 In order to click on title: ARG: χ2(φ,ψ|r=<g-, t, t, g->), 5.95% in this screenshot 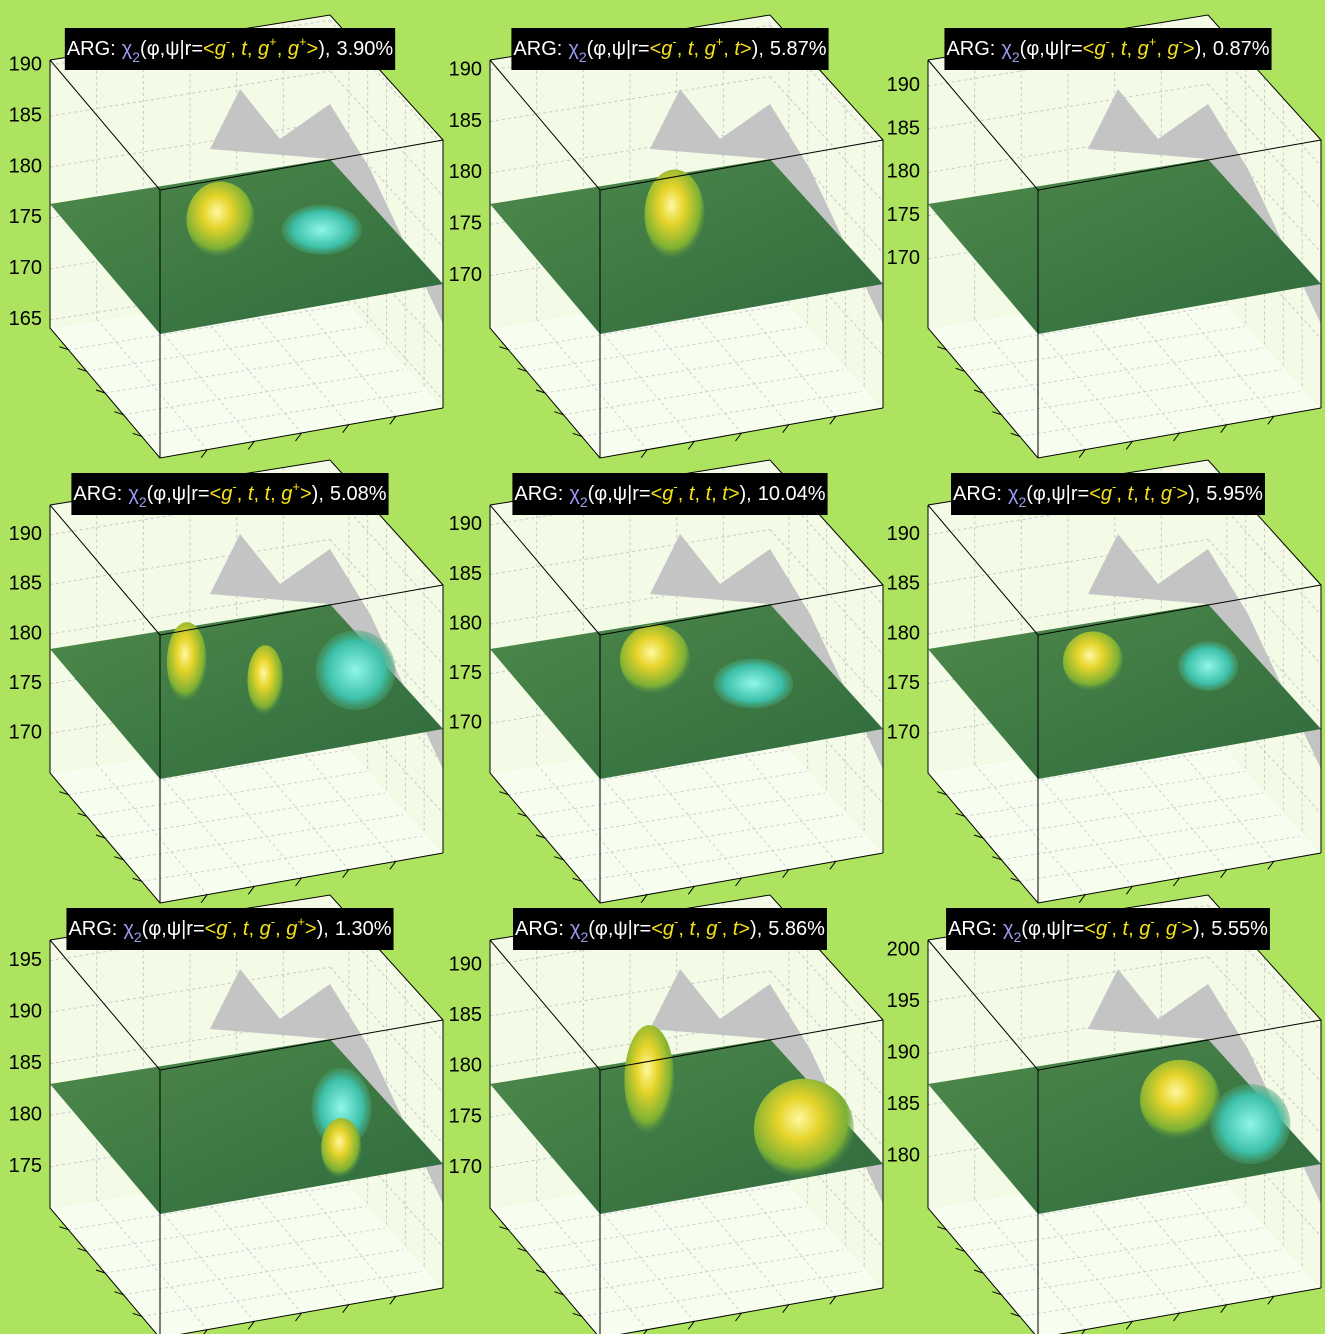, I will do `click(1108, 494)`.